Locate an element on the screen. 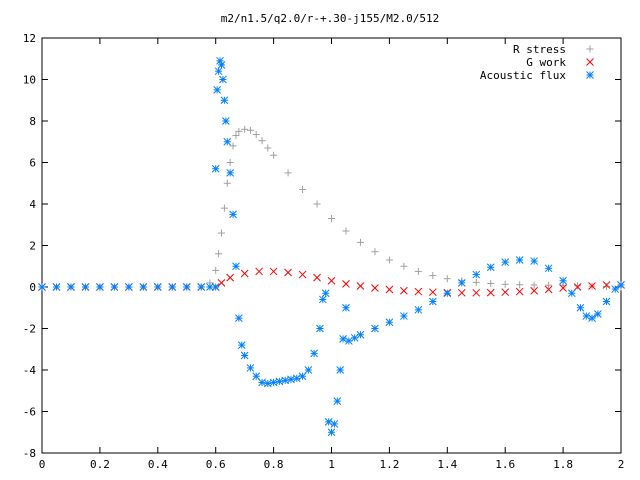 Image resolution: width=640 pixels, height=480 pixels. legend-label: R stress is located at coordinates (539, 49).